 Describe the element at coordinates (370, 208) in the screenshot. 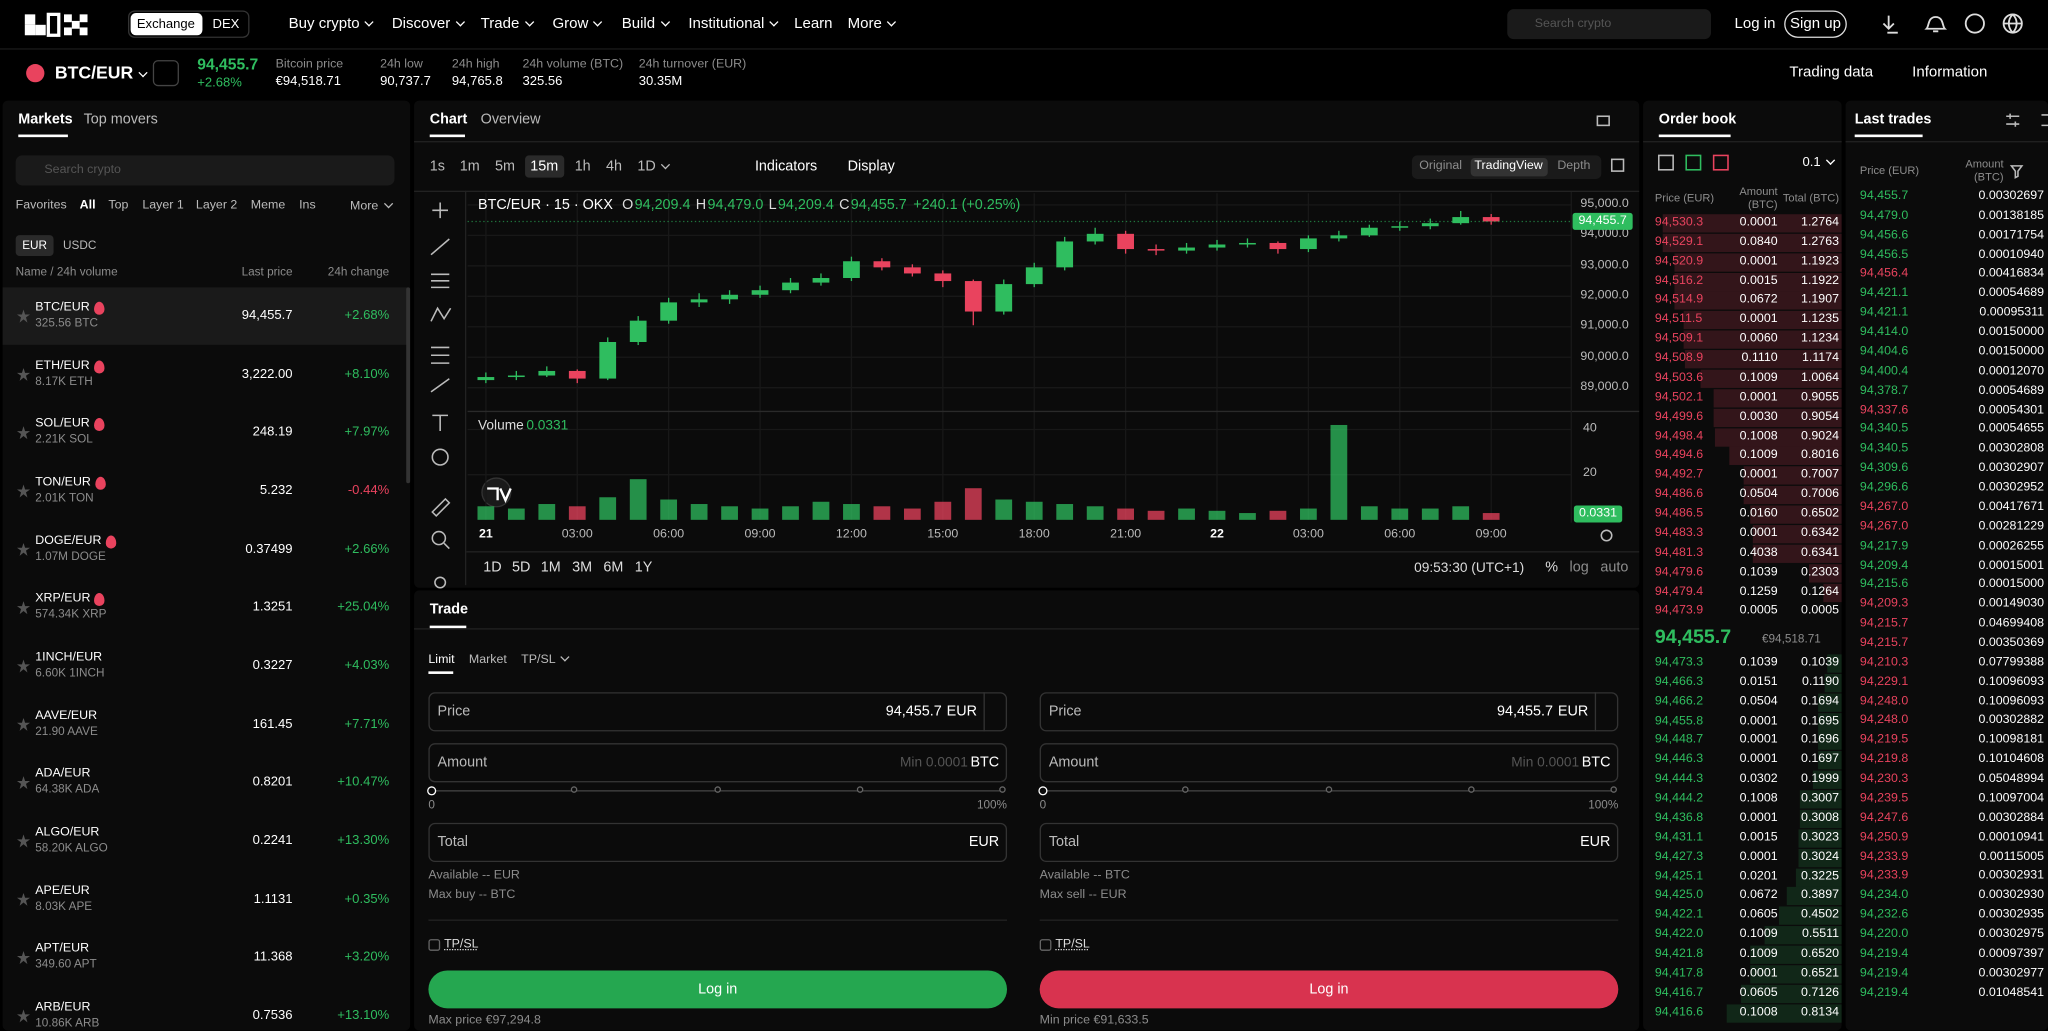

I see `market-filter-more: More` at that location.